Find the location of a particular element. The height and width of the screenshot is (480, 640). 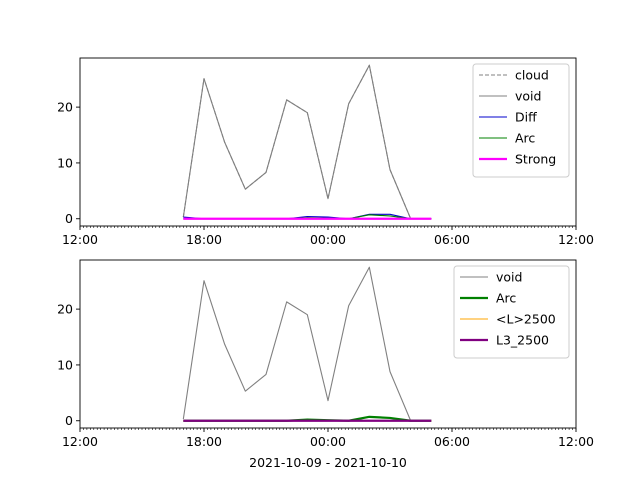

legend-label: Diff is located at coordinates (526, 117).